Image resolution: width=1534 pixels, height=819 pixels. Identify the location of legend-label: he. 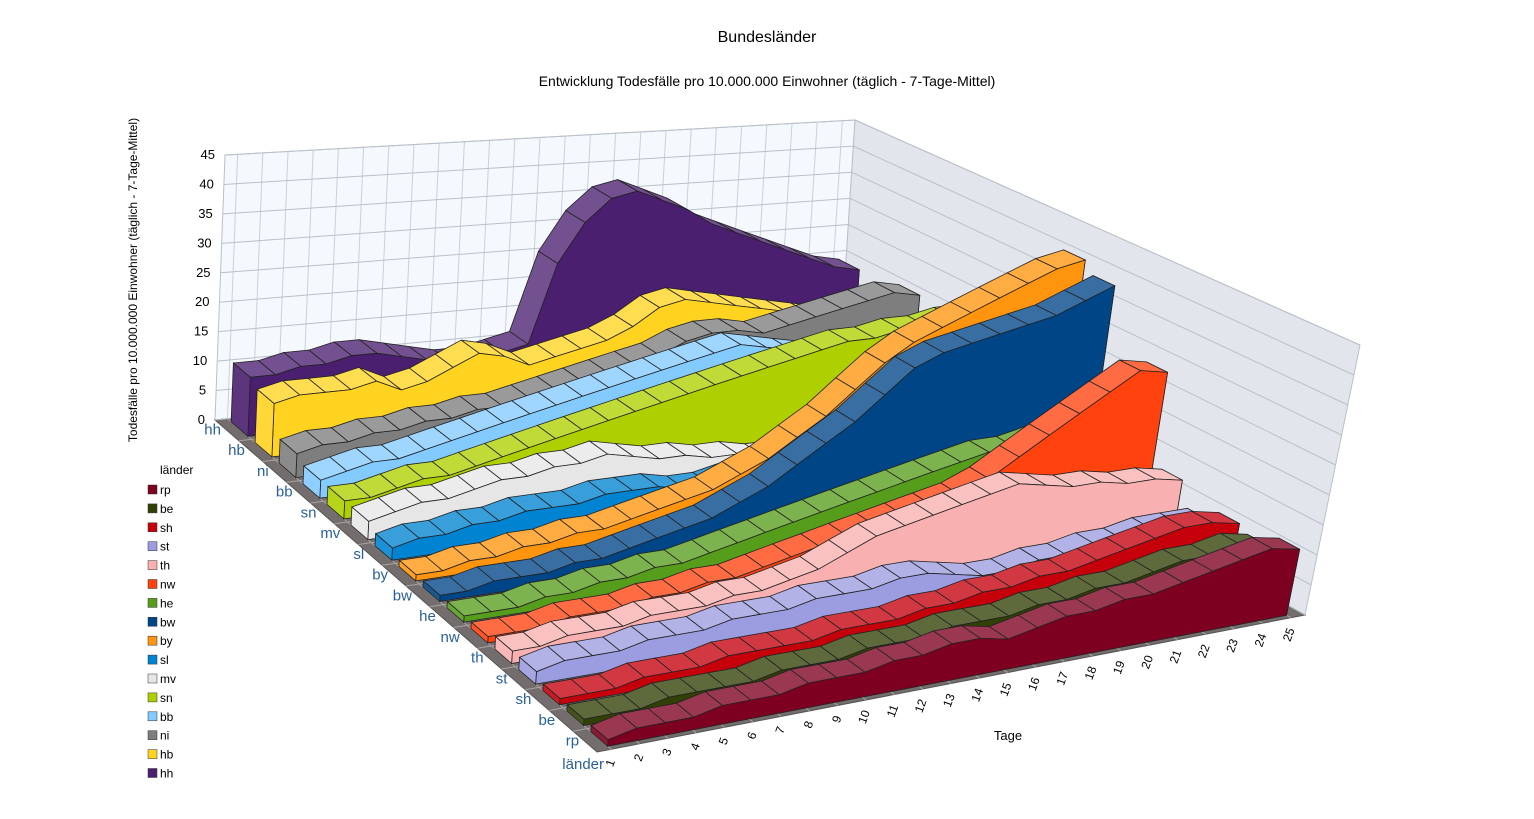
(167, 603).